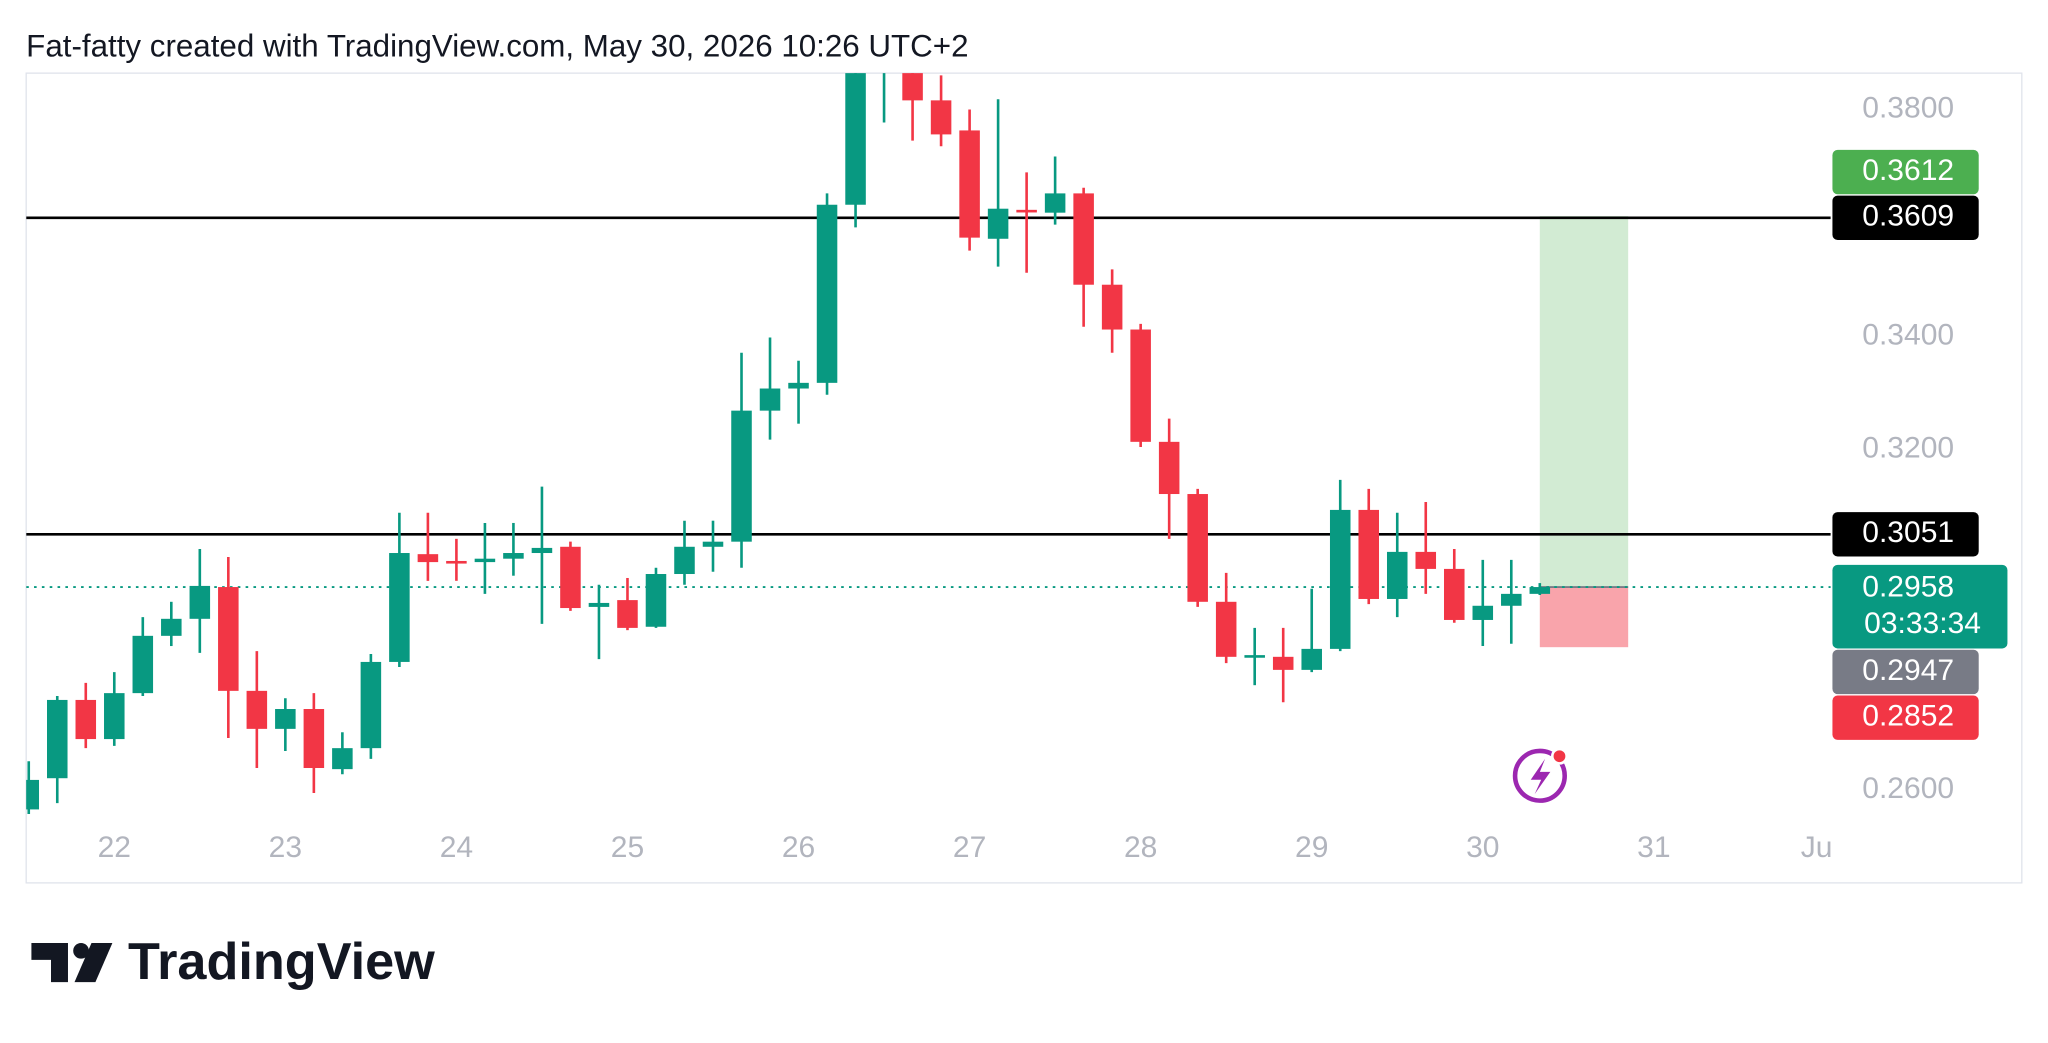  I want to click on brand-logo: TradingView, so click(233, 962).